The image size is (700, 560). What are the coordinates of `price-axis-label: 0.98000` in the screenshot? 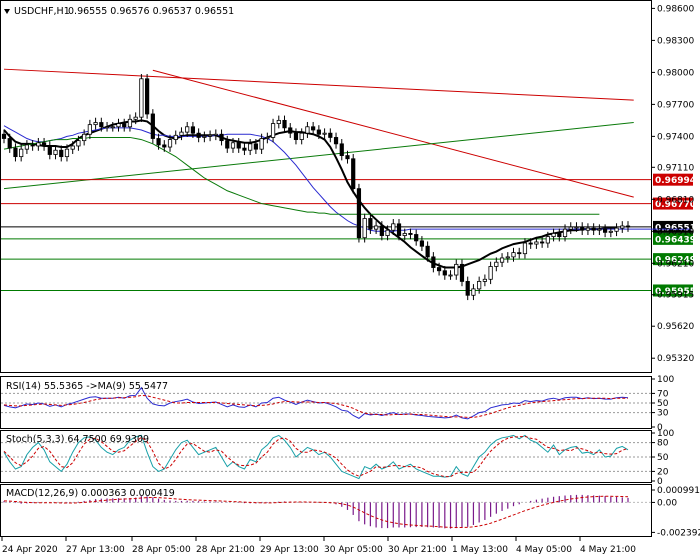 It's located at (675, 73).